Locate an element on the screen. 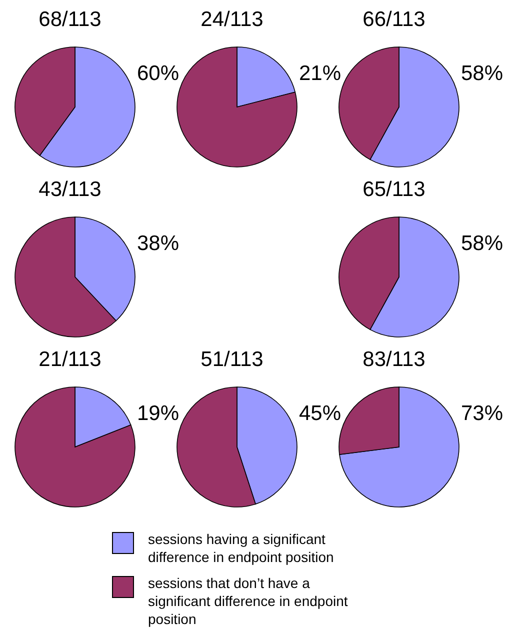 The height and width of the screenshot is (642, 514). chart-title: 24/113 is located at coordinates (232, 20).